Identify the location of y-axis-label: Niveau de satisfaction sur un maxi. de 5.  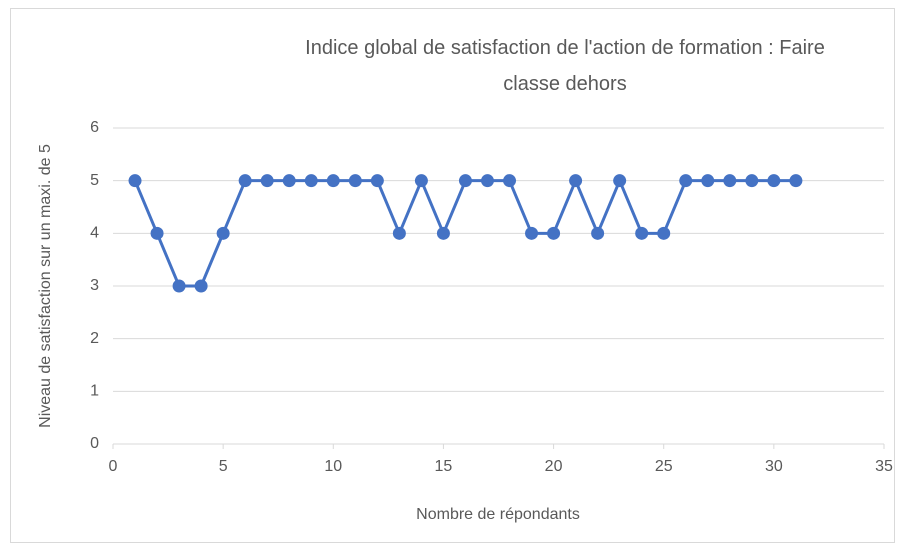
(45, 286).